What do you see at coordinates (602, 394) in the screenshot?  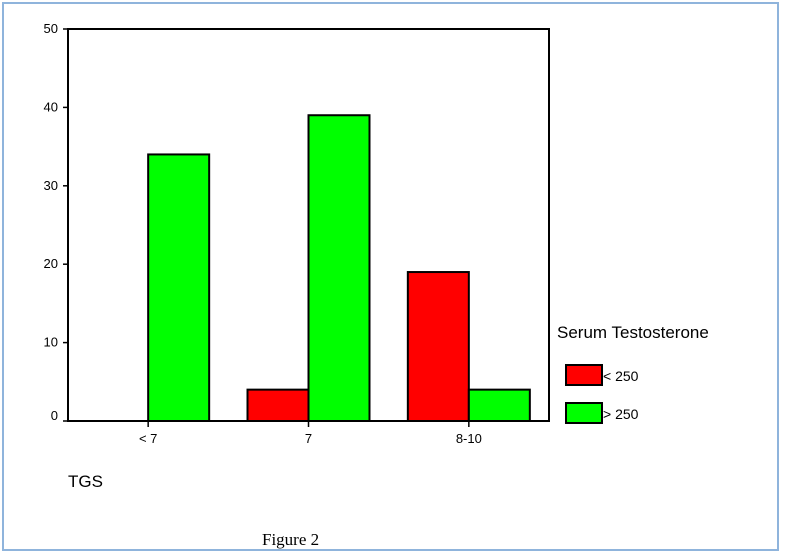 I see `legend: < 250 > 250` at bounding box center [602, 394].